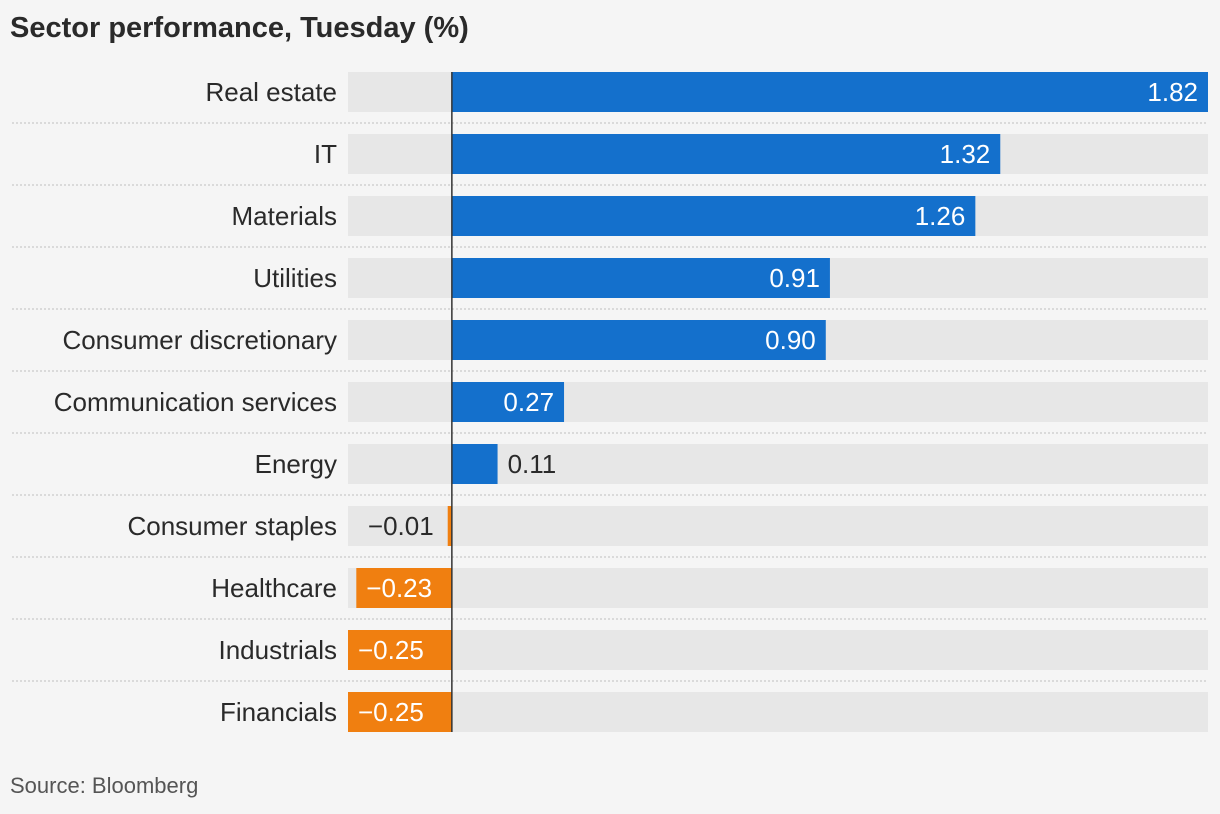  What do you see at coordinates (271, 92) in the screenshot?
I see `category-label: Real estate` at bounding box center [271, 92].